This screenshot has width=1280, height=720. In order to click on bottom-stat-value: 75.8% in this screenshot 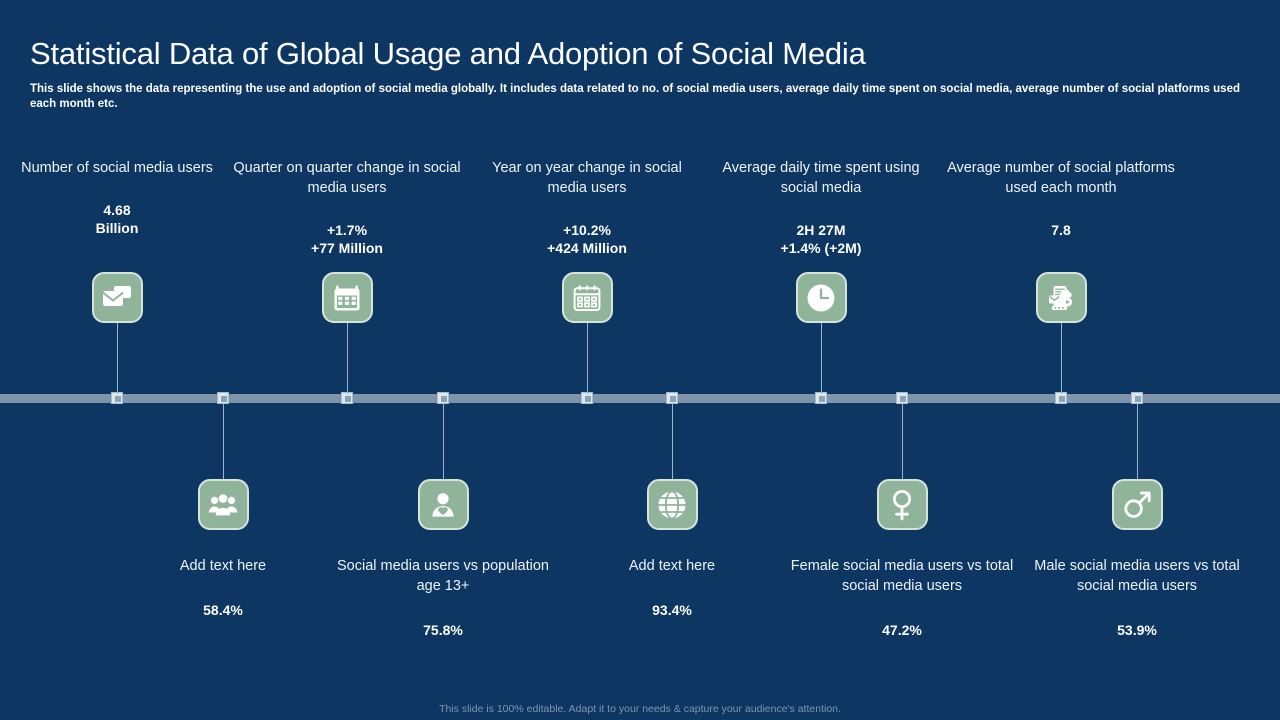, I will do `click(443, 630)`.